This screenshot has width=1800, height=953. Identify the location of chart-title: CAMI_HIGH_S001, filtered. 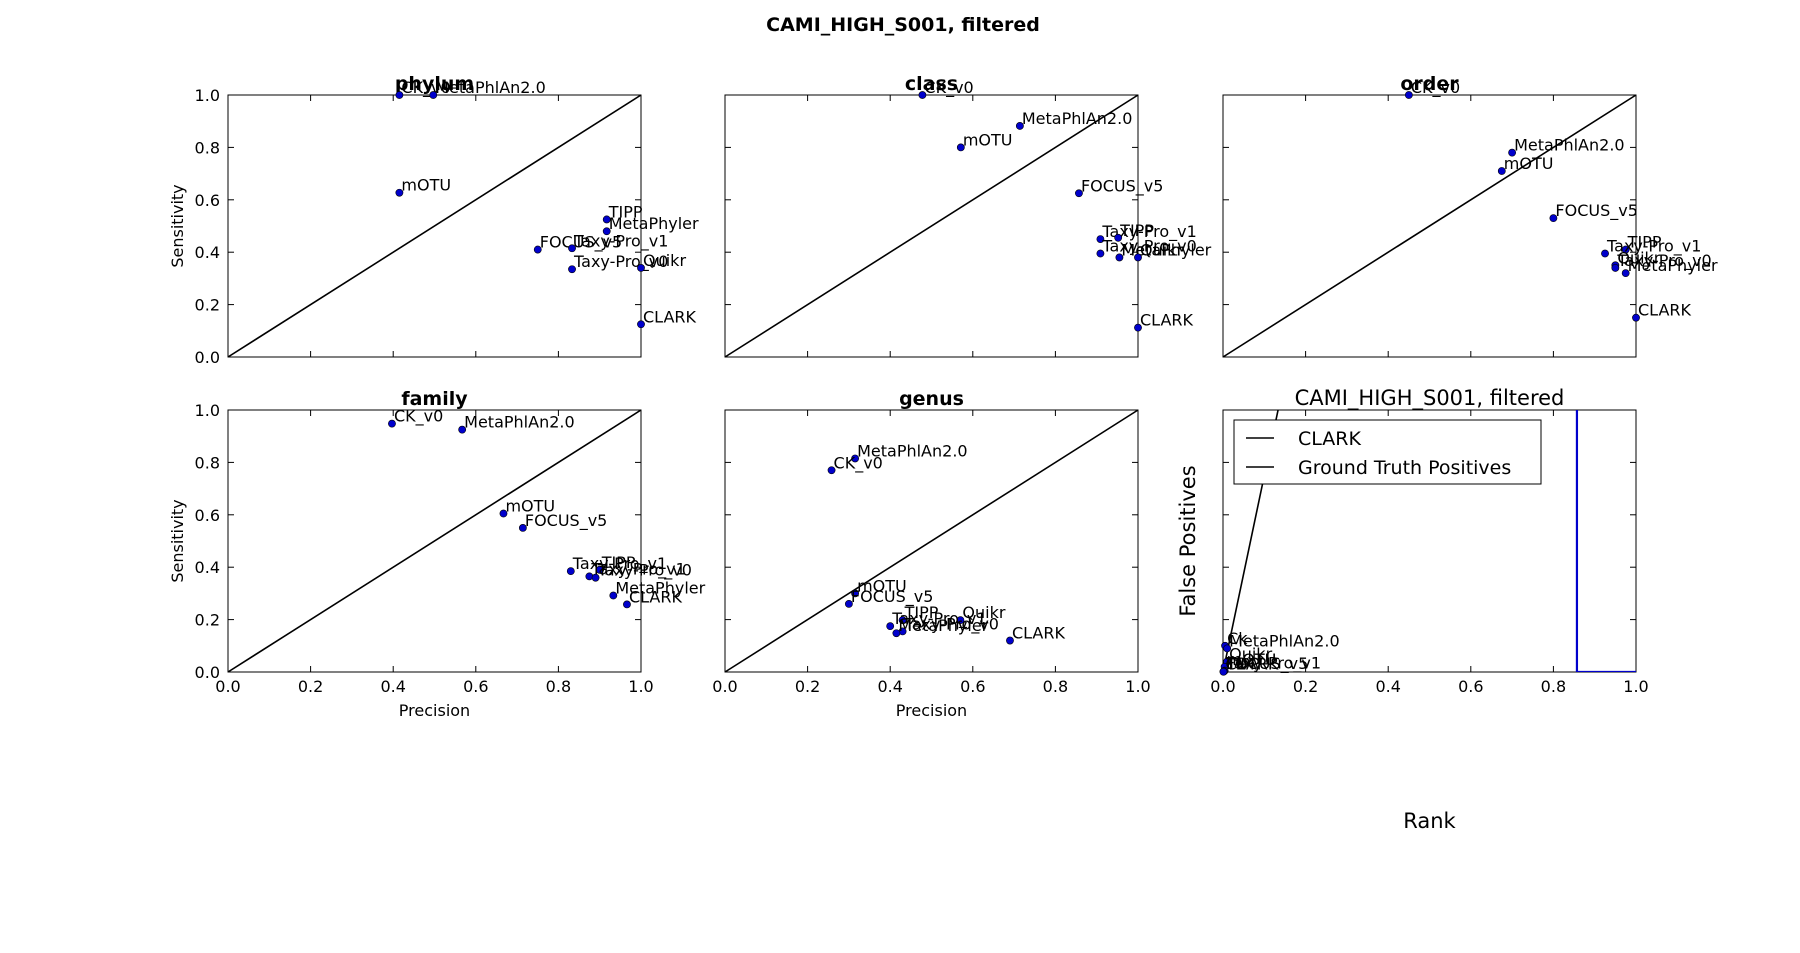
(1430, 398).